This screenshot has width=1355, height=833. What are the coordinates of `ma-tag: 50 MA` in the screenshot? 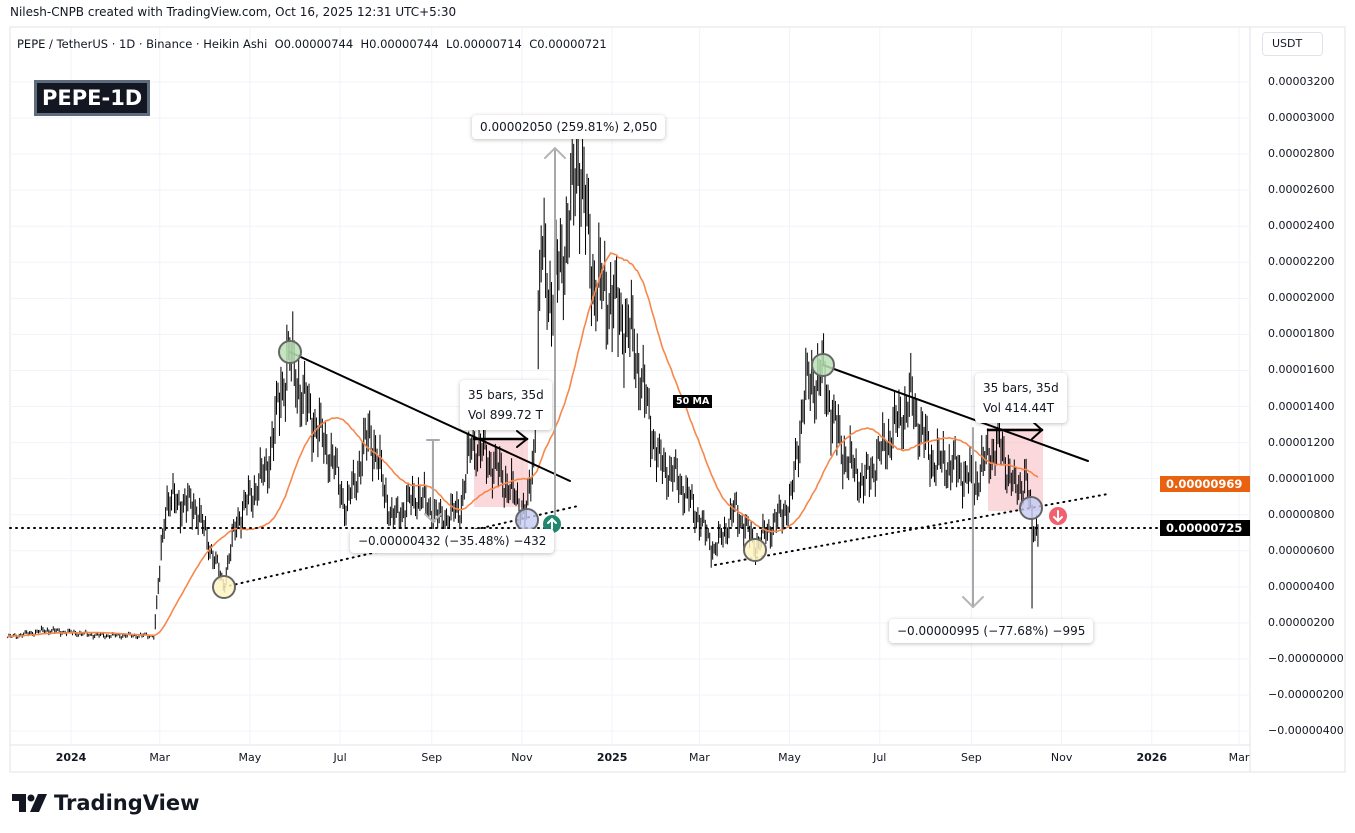 It's located at (693, 401).